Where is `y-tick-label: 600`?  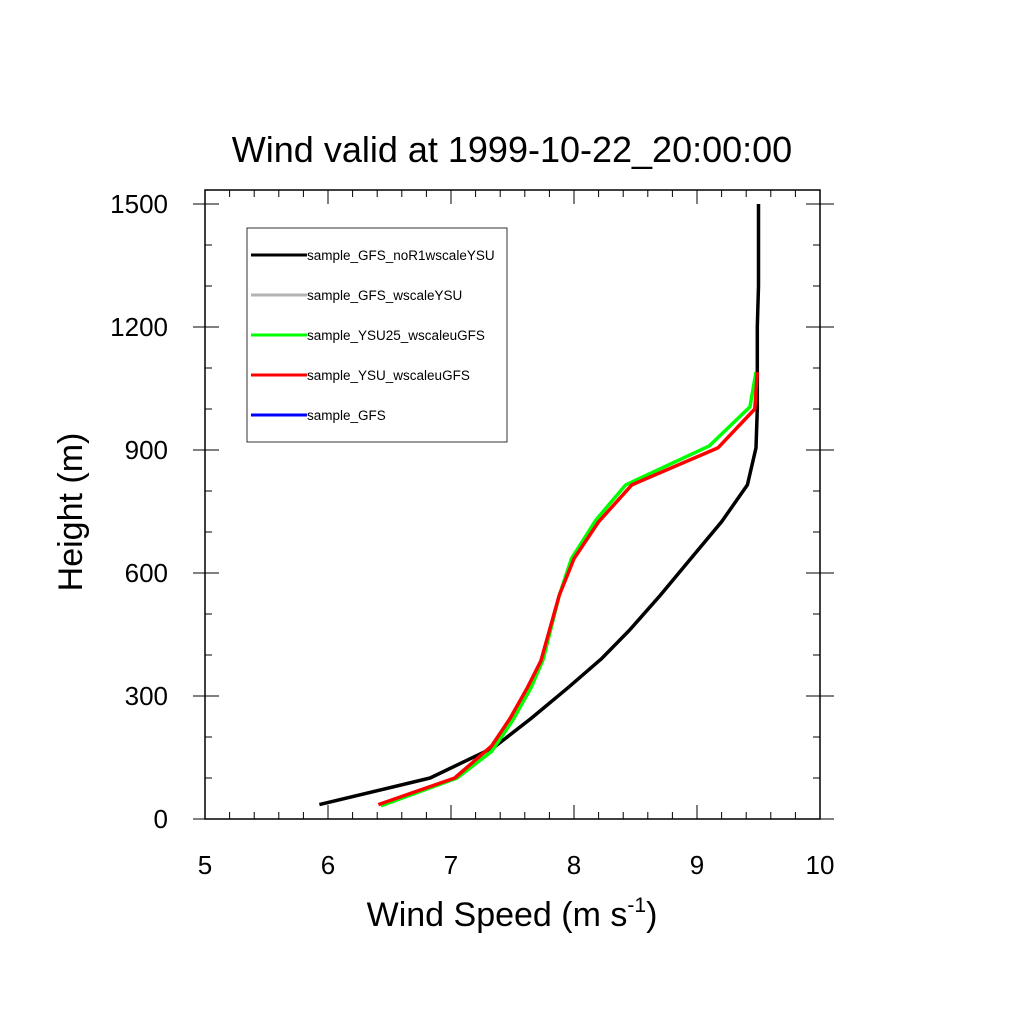 y-tick-label: 600 is located at coordinates (146, 573).